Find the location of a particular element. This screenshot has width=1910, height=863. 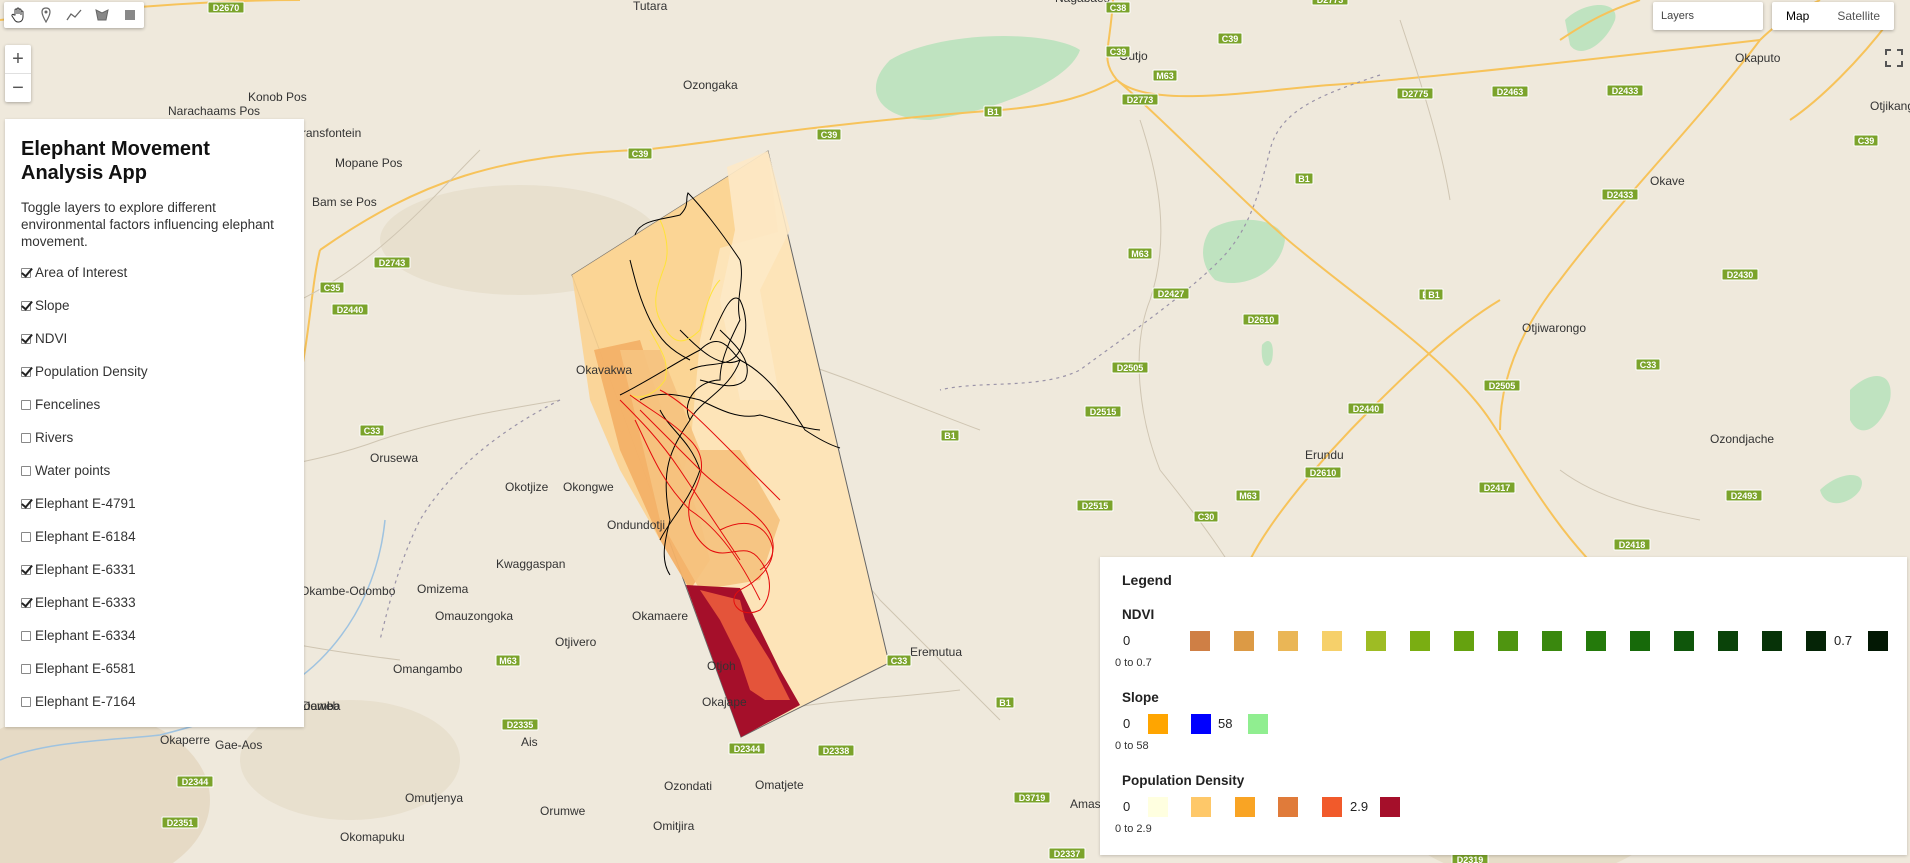

legend-slope-min: 0 is located at coordinates (1127, 723).